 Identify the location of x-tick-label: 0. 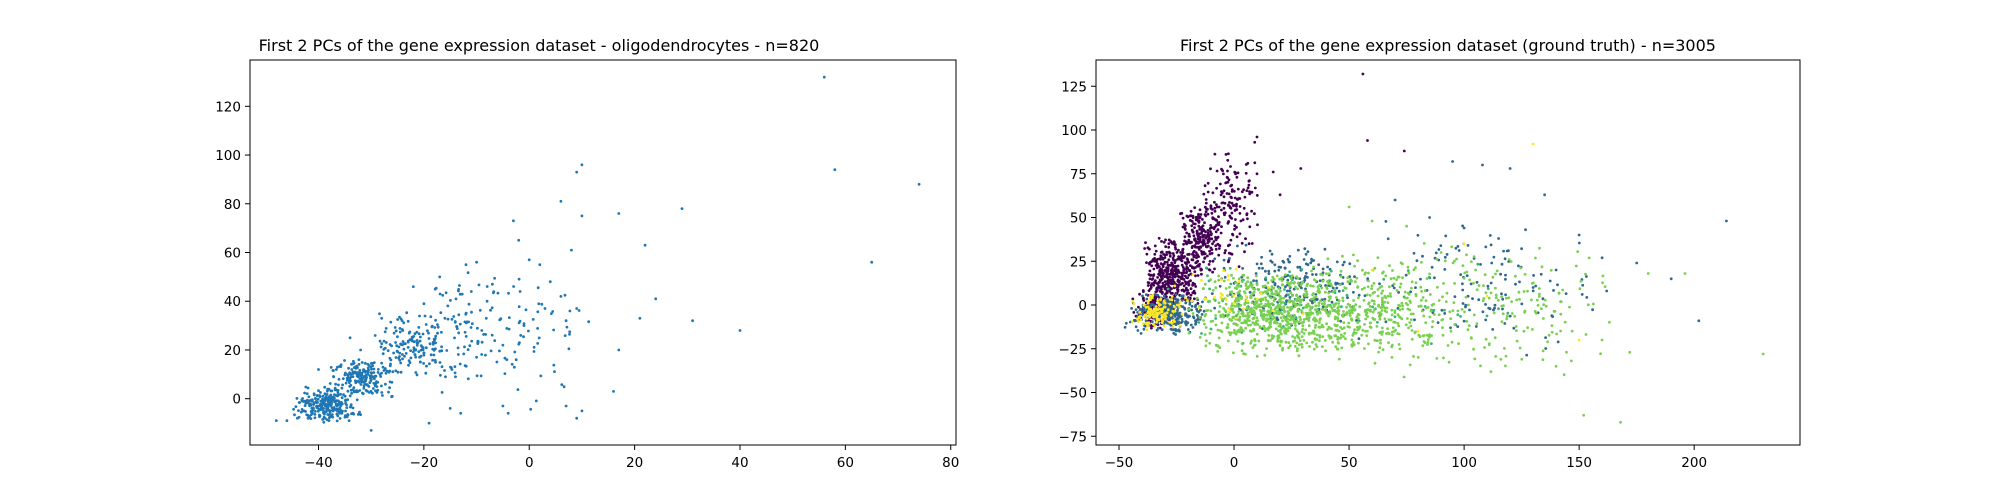
(1234, 463).